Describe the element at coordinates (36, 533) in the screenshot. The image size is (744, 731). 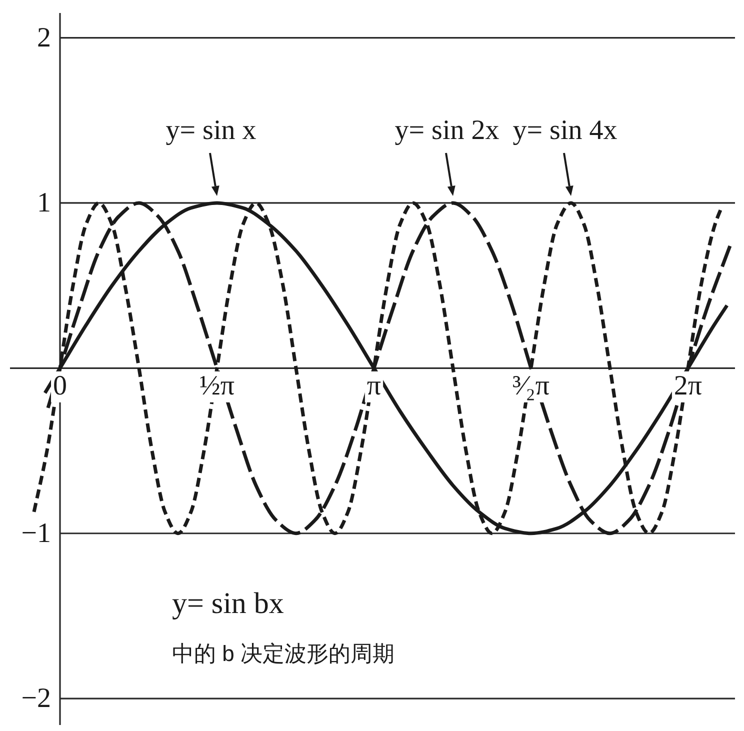
I see `y-tick-label: −1` at that location.